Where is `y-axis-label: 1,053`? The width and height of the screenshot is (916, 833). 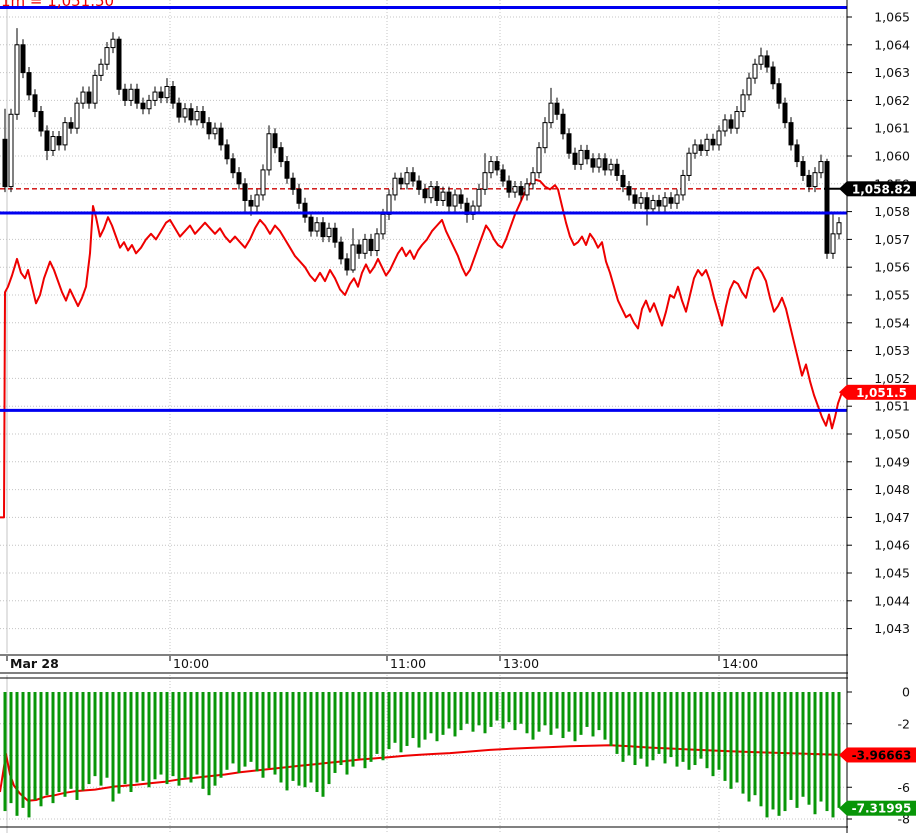 y-axis-label: 1,053 is located at coordinates (892, 350).